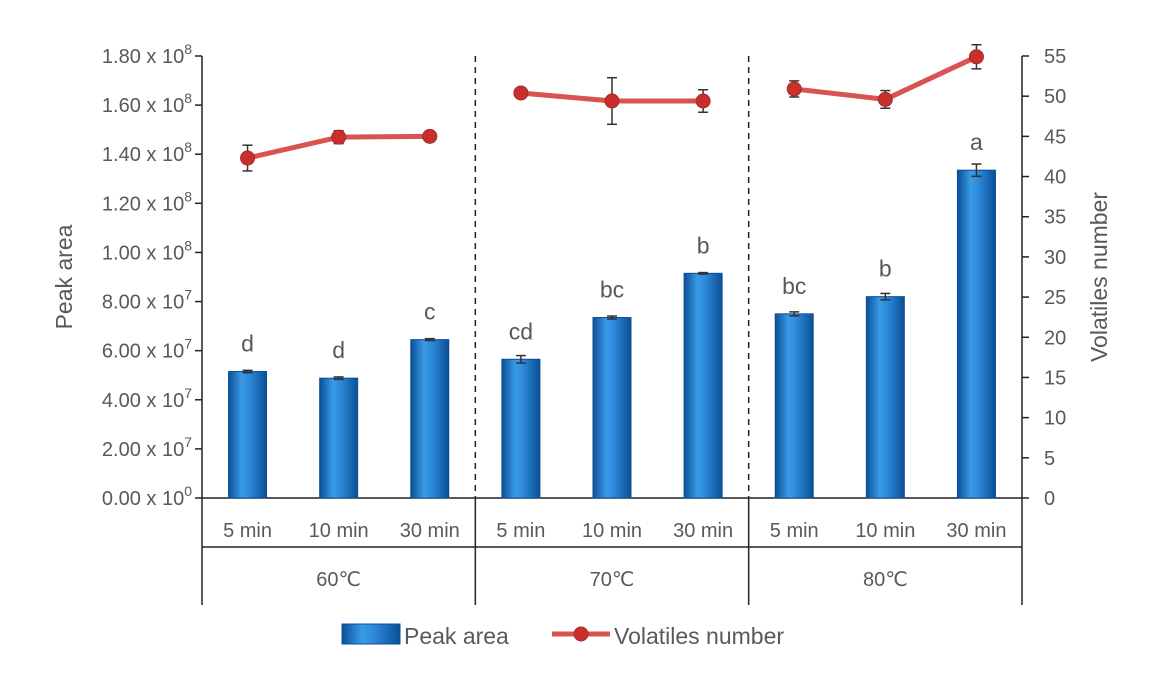 The image size is (1155, 674). What do you see at coordinates (147, 152) in the screenshot?
I see `left-tick-label: 1.40 x 10⁸` at bounding box center [147, 152].